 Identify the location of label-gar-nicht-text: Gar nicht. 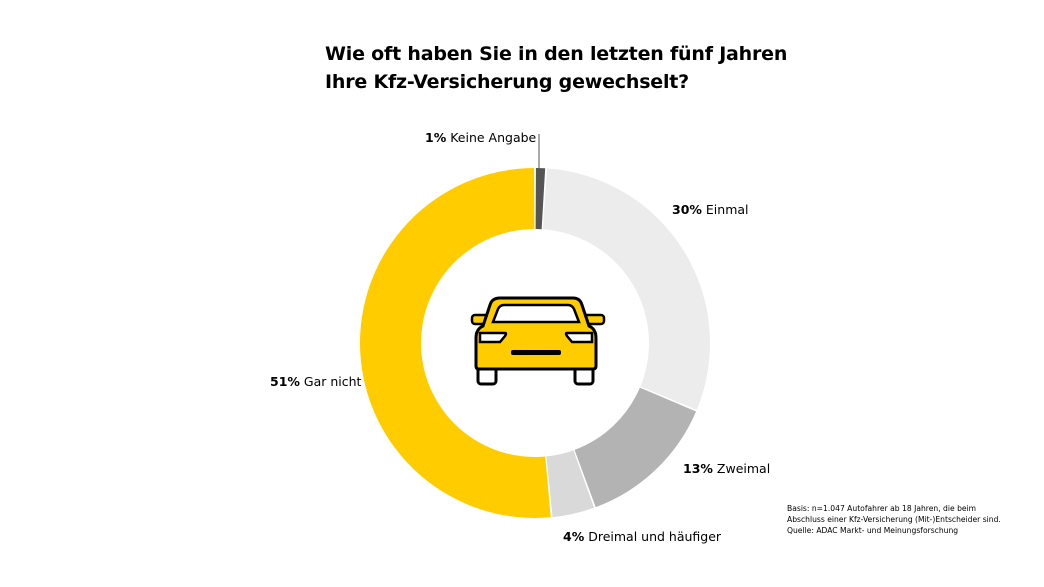
(332, 381).